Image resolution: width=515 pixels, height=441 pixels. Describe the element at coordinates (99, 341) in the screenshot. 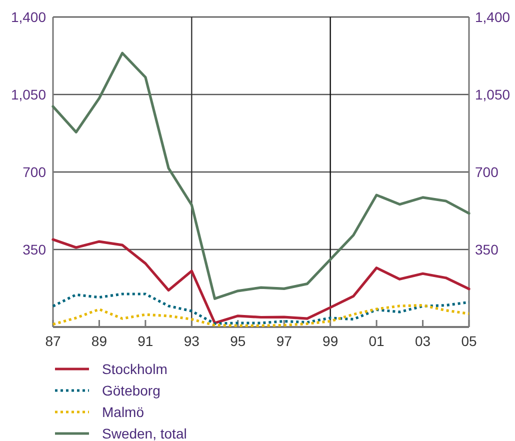

I see `x-tick-label: 89` at that location.